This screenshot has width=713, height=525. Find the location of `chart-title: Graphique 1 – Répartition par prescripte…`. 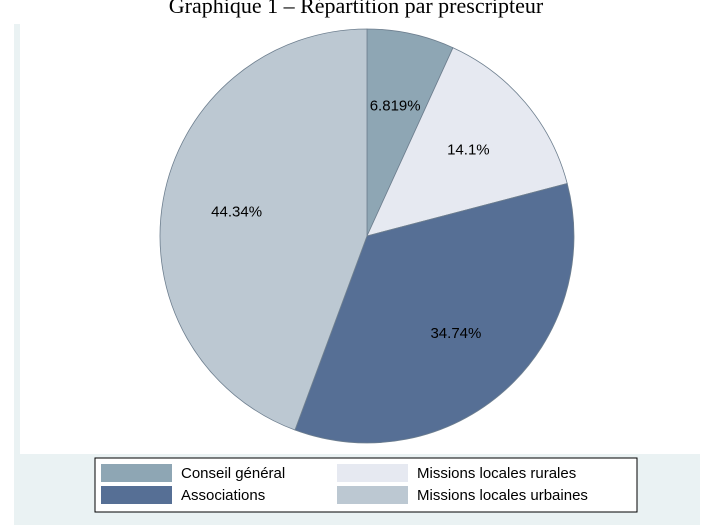

chart-title: Graphique 1 – Répartition par prescripte… is located at coordinates (356, 9).